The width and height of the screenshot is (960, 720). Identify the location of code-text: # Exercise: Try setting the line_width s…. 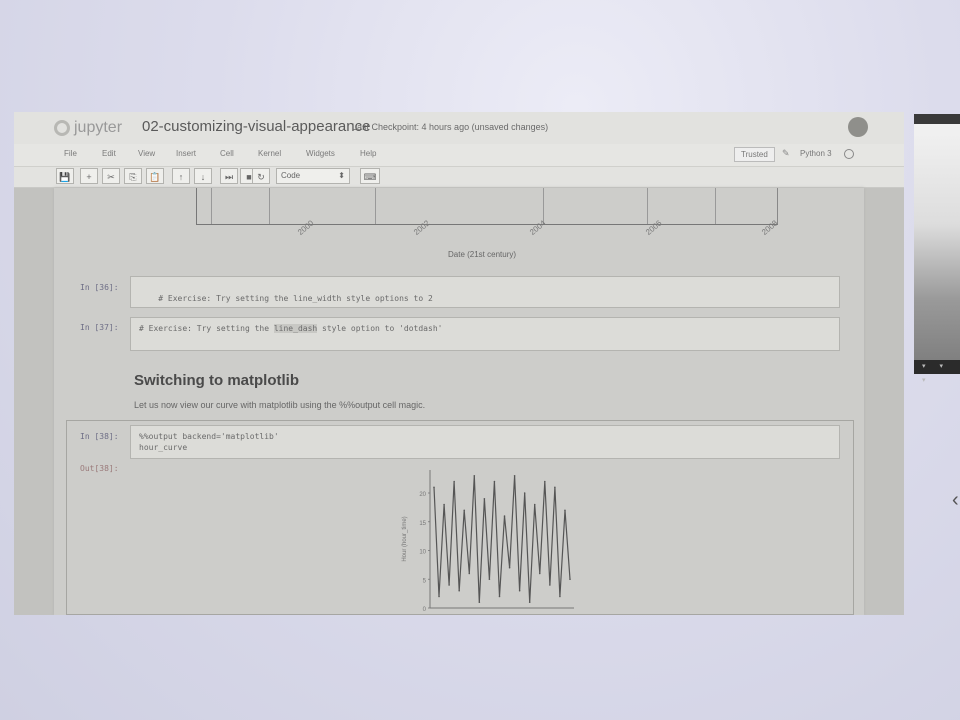
(295, 298).